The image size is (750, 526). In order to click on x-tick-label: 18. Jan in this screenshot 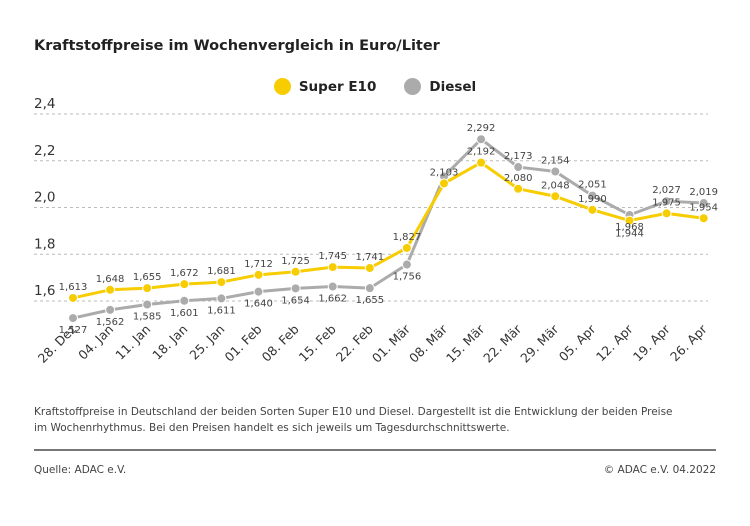, I will do `click(169, 342)`.